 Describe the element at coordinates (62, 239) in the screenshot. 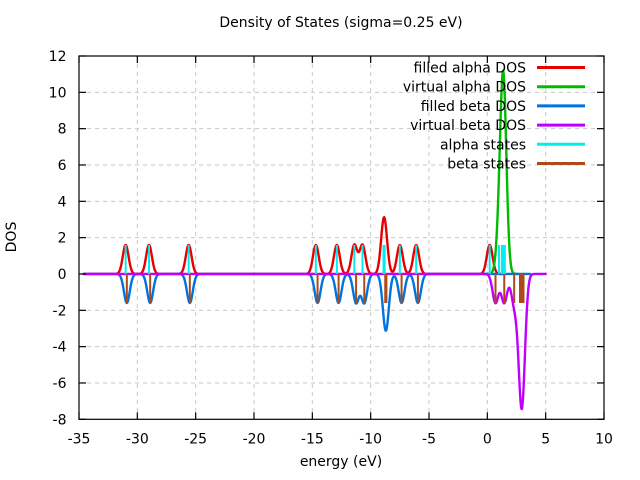

I see `y-tick-label: 2` at that location.